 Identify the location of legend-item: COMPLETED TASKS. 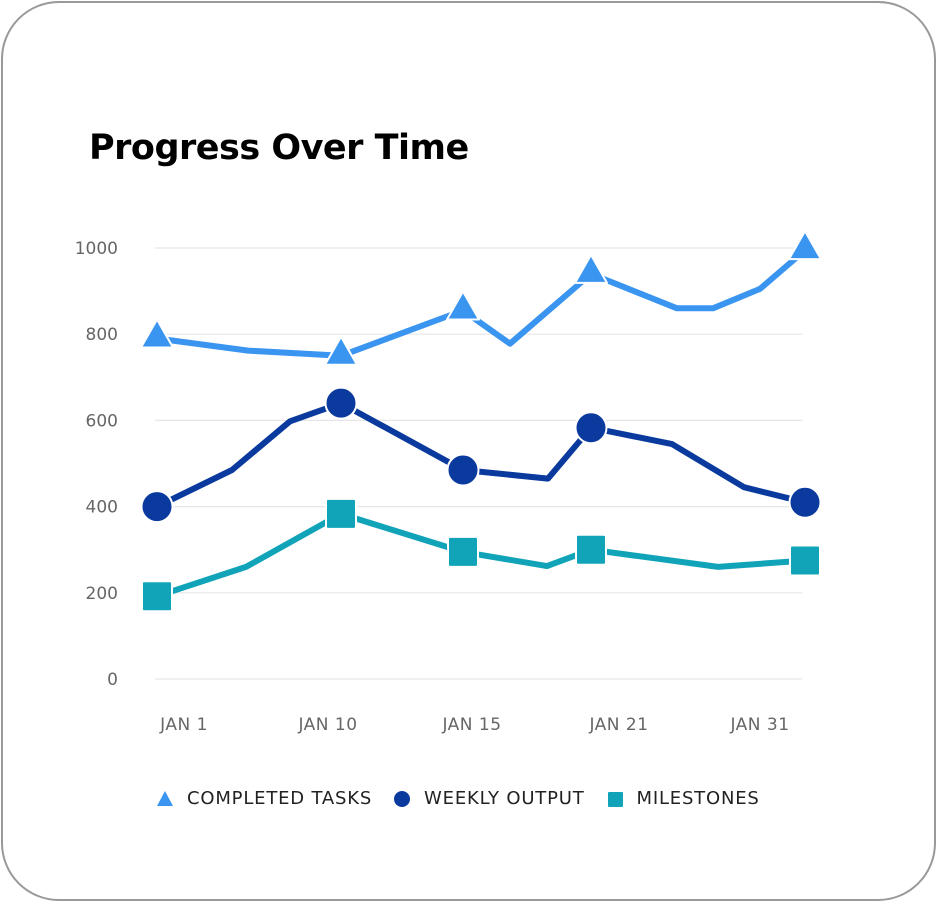
(263, 798).